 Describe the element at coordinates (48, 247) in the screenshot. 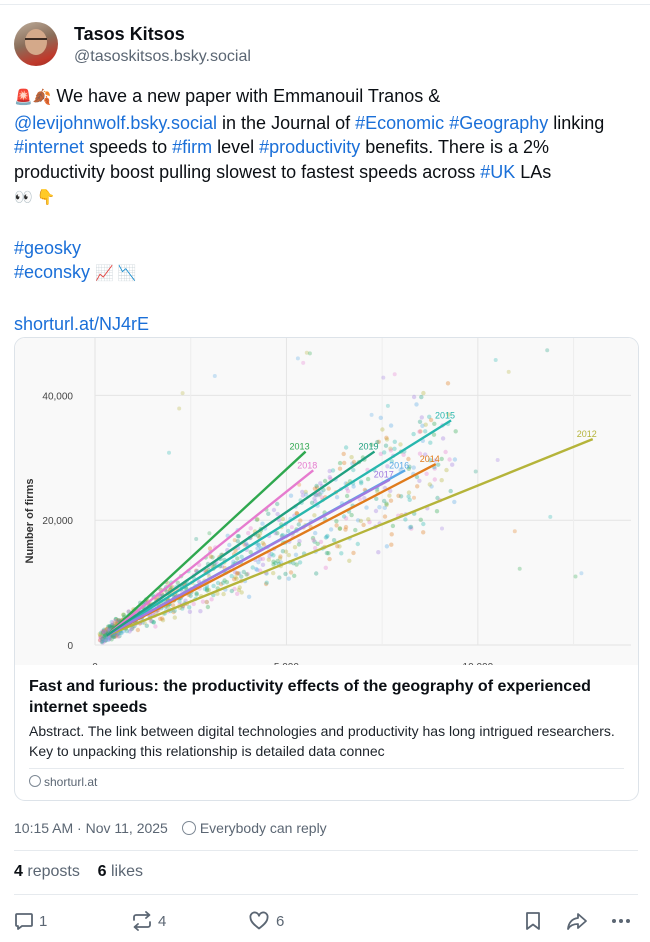

I see `hashtag-geosky: #geosky` at that location.